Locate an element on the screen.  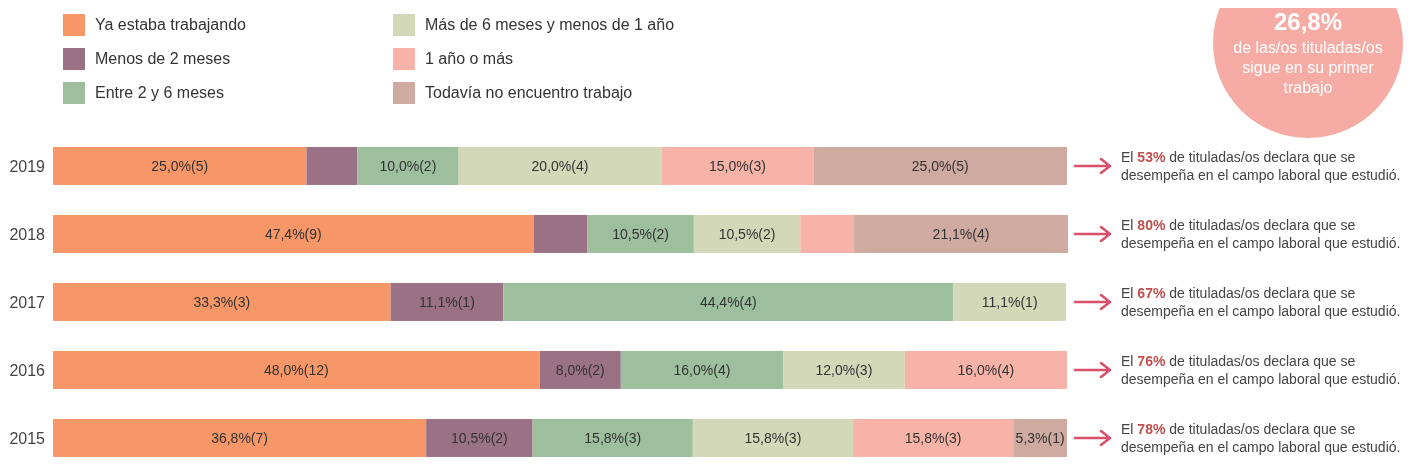
data-label: 33,3%(3) is located at coordinates (222, 301).